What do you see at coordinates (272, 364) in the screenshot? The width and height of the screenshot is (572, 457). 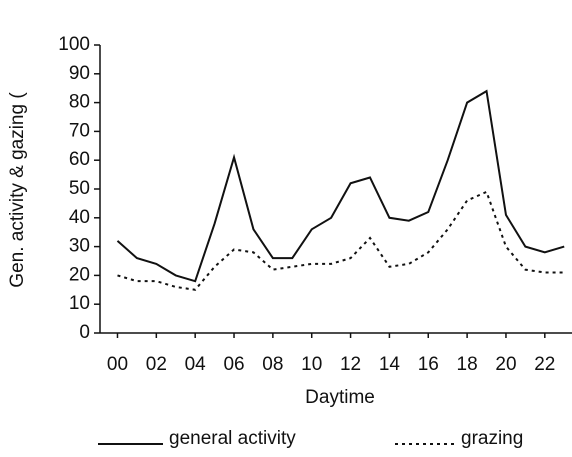 I see `x-tick-label: 08` at bounding box center [272, 364].